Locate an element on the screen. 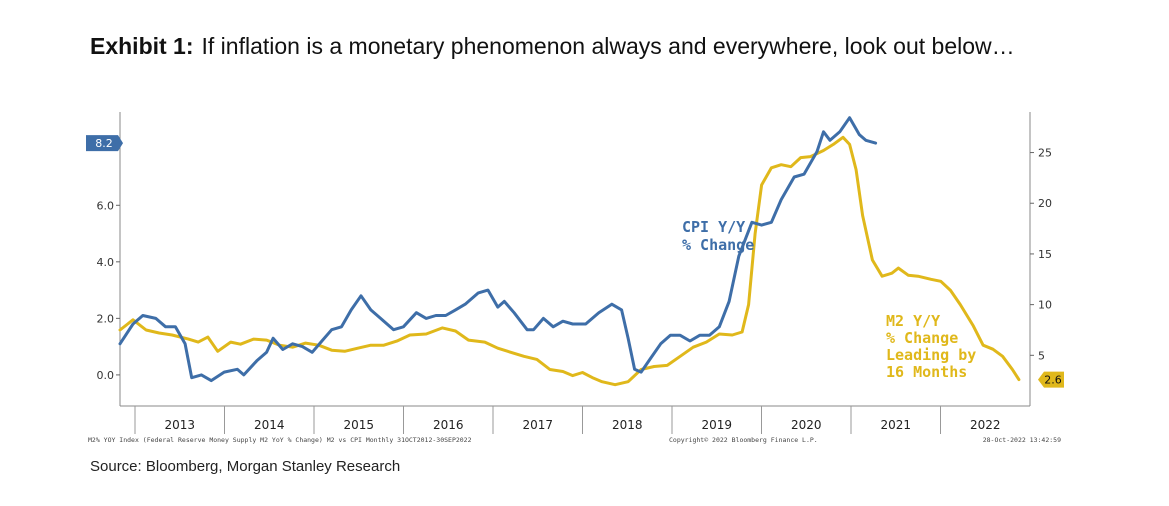 The height and width of the screenshot is (506, 1169). m2-last-value-label: 2.6 is located at coordinates (1053, 380).